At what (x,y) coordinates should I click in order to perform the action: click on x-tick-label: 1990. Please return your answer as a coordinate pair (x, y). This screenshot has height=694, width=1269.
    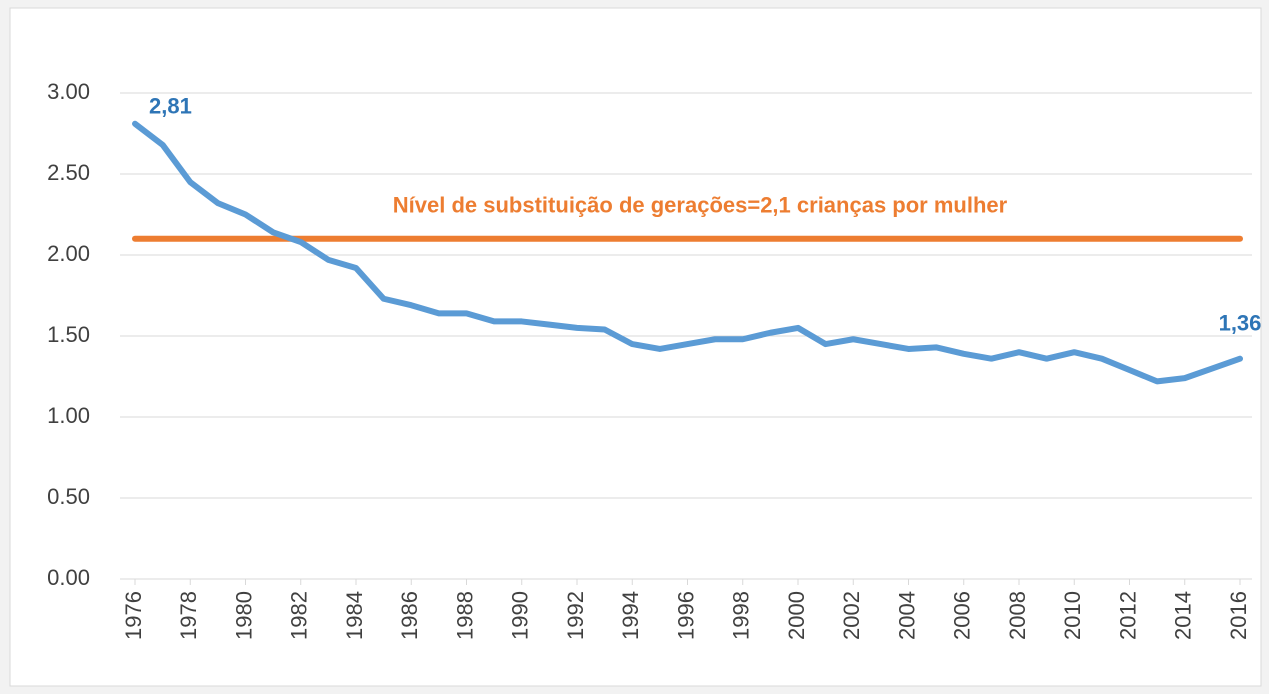
    Looking at the image, I should click on (520, 615).